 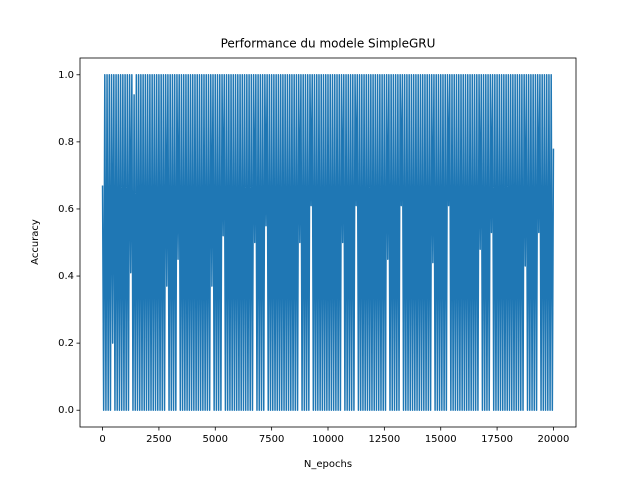 I want to click on x-tick-label: 17500, so click(x=497, y=439).